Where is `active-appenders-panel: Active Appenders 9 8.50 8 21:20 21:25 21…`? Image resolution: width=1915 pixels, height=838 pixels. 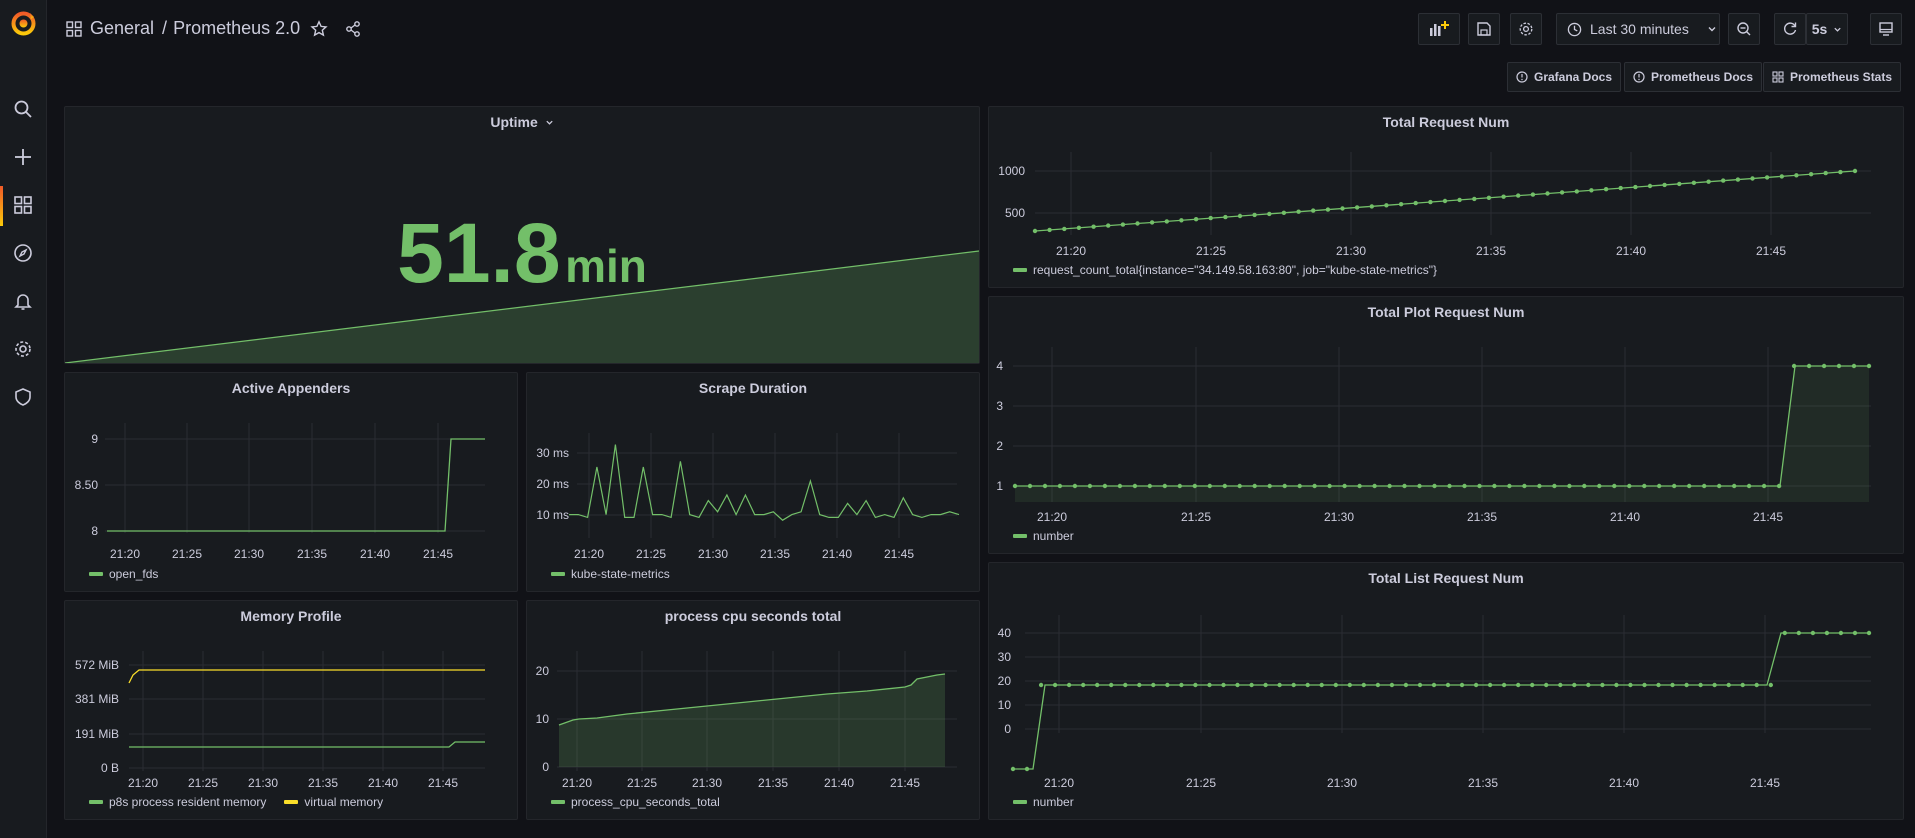 active-appenders-panel: Active Appenders 9 8.50 8 21:20 21:25 21… is located at coordinates (291, 482).